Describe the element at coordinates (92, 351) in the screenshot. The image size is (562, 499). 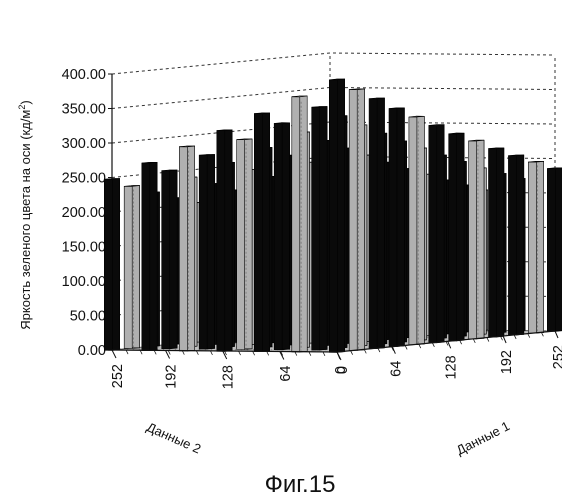
I see `z-tick-label: 0.00` at that location.